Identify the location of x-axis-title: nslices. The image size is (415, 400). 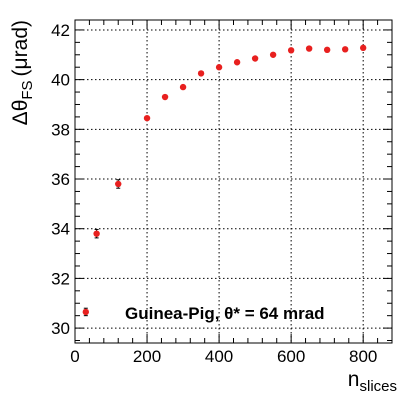
(372, 381).